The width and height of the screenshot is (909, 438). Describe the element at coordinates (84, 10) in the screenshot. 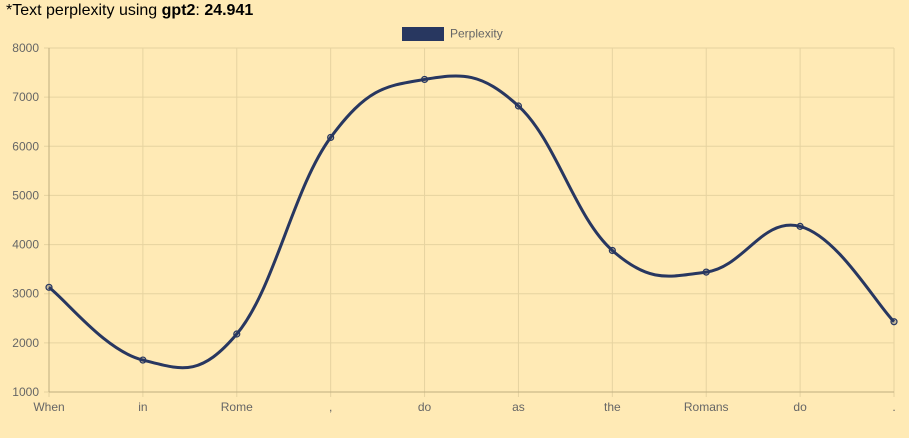

I see `summary-prefix: *Text perplexity using` at that location.